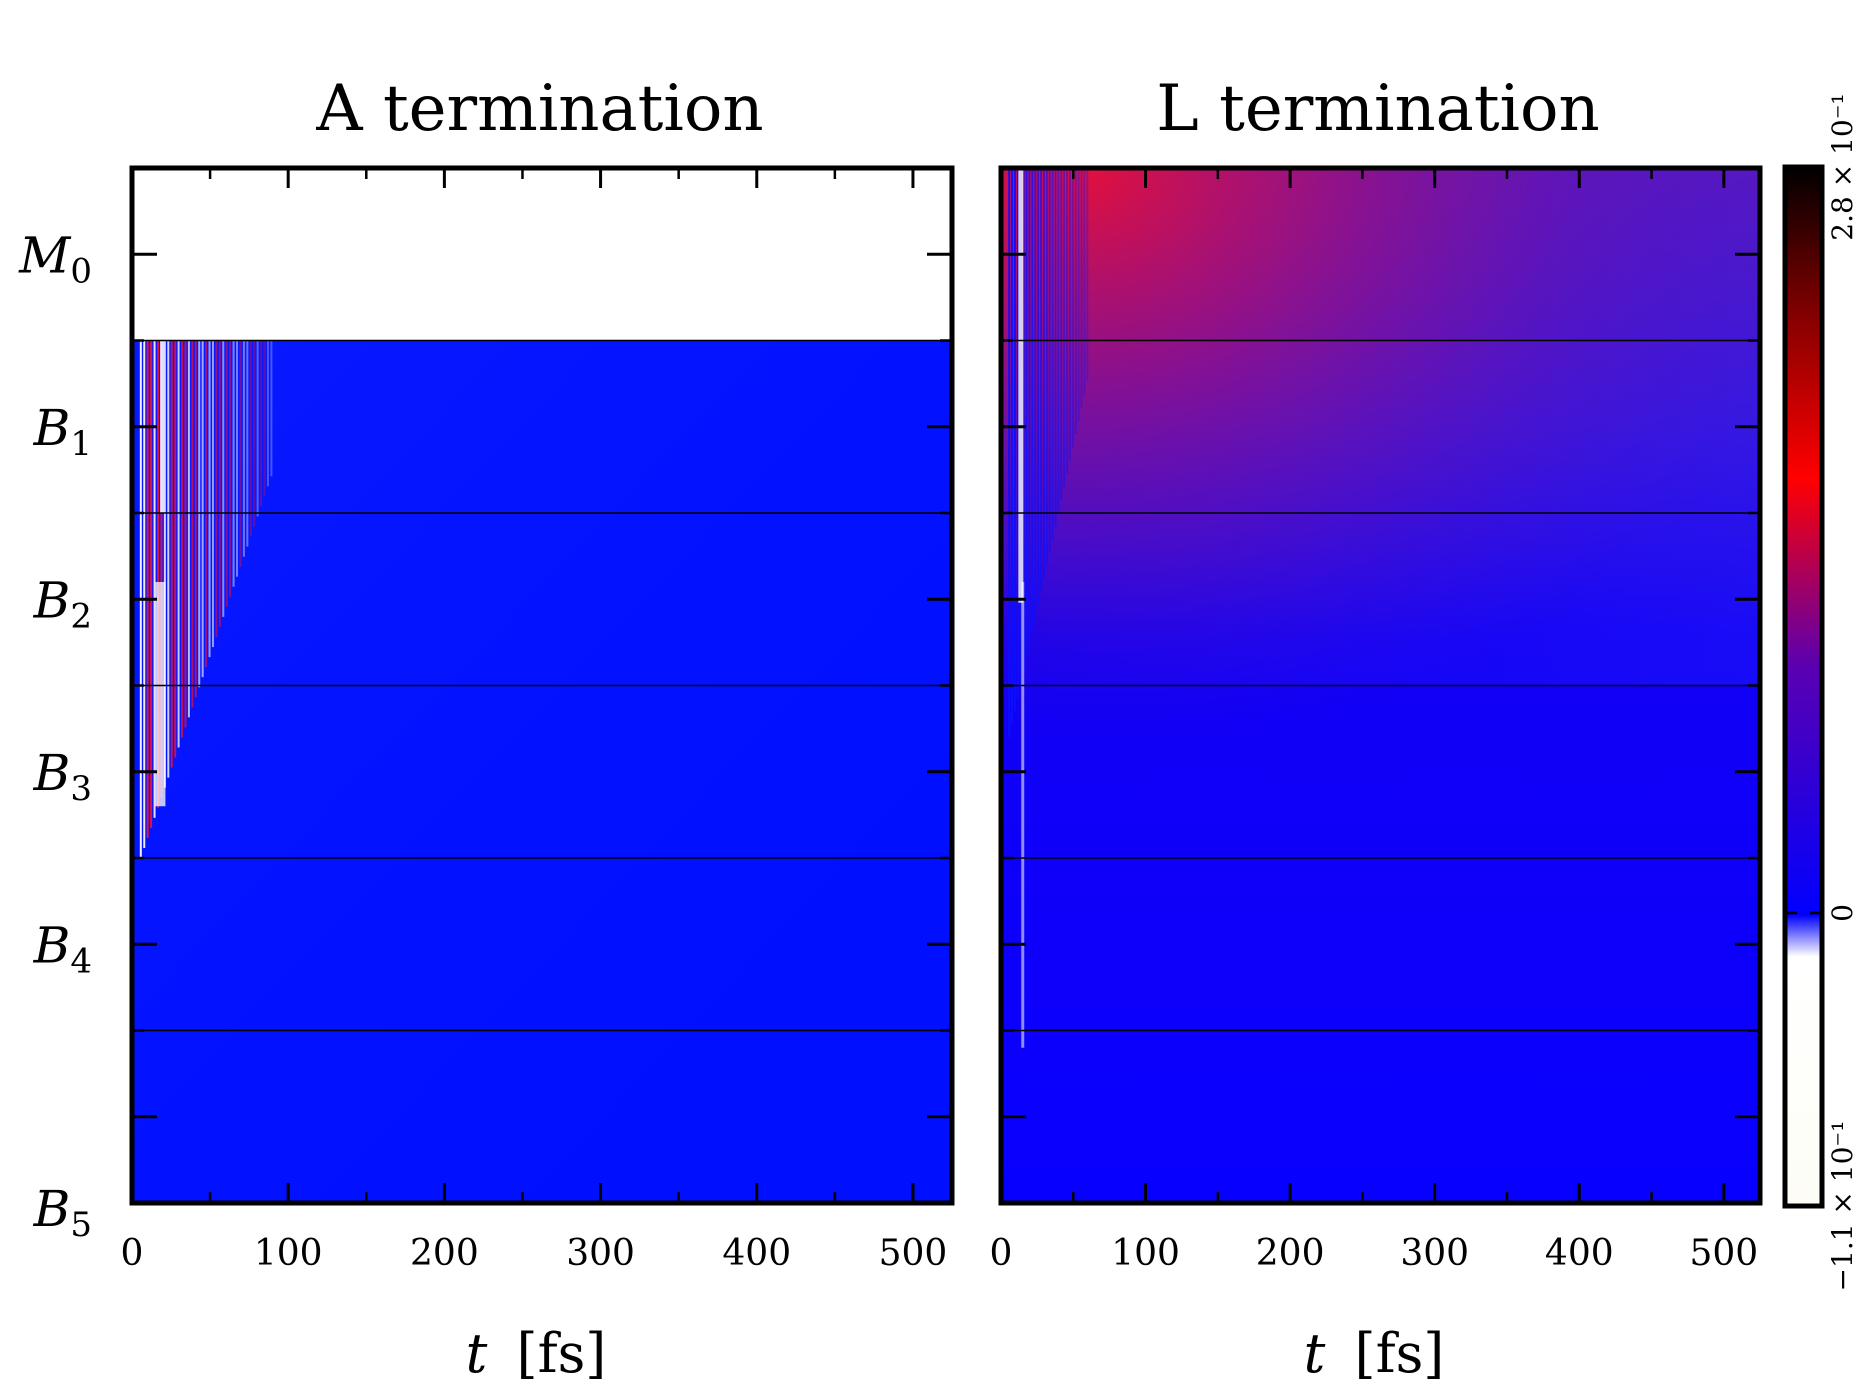 The image size is (1875, 1398). What do you see at coordinates (162, 426) in the screenshot?
I see `early-white-streak-a2` at bounding box center [162, 426].